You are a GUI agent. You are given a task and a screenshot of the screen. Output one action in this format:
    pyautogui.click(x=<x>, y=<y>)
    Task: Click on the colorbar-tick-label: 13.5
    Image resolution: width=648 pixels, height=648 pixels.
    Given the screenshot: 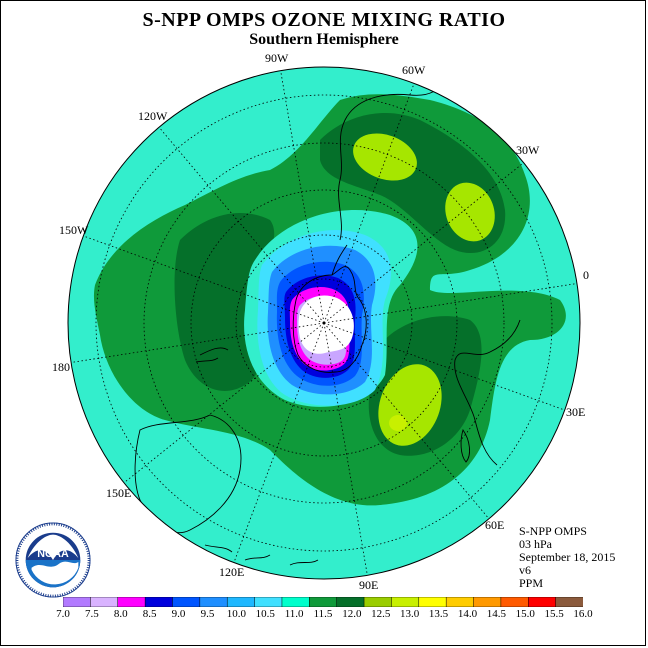 What is the action you would take?
    pyautogui.click(x=438, y=614)
    